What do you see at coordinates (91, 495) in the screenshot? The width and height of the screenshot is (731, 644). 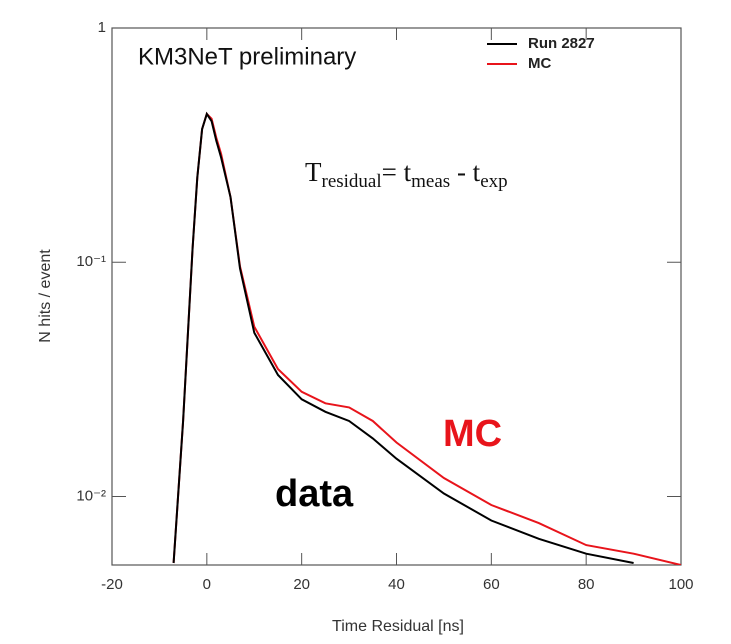 I see `y-tick-label: 10⁻²` at bounding box center [91, 495].